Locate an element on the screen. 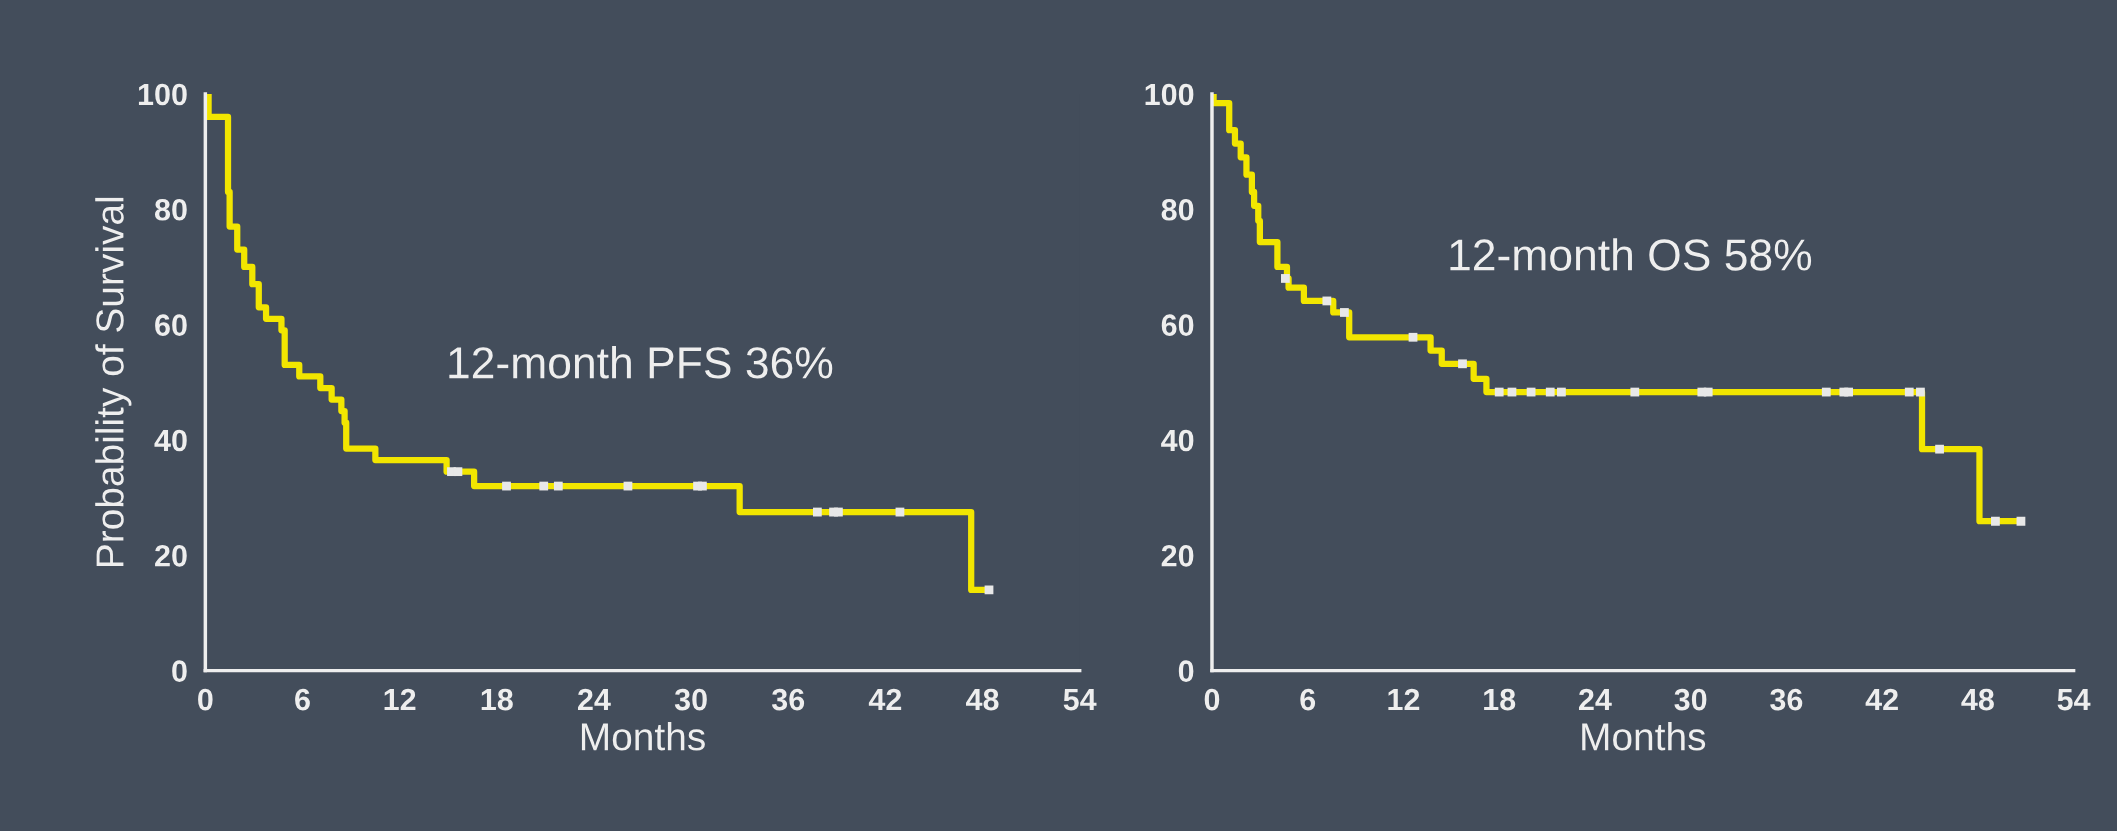 This screenshot has height=831, width=2117. annotation: 12-month PFS 36% is located at coordinates (641, 362).